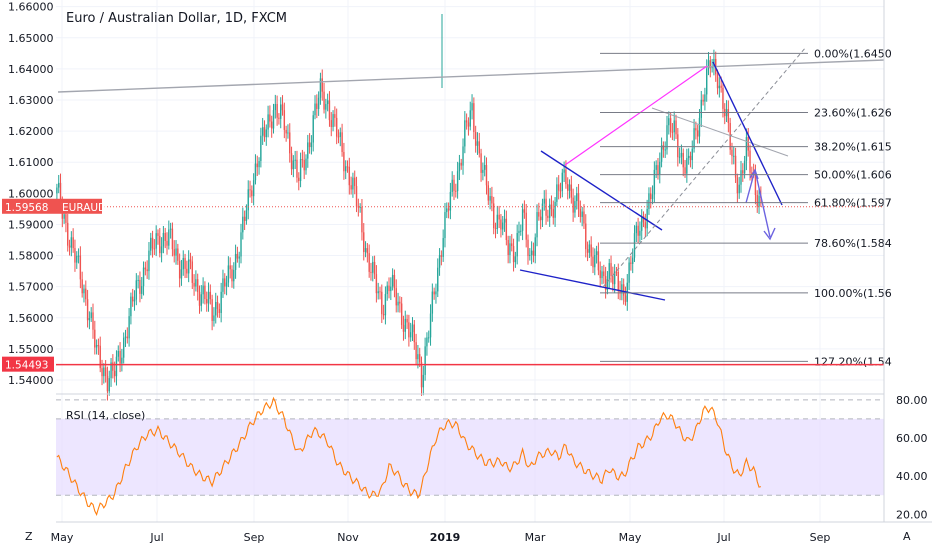  What do you see at coordinates (471, 76) in the screenshot?
I see `upper-trendline` at bounding box center [471, 76].